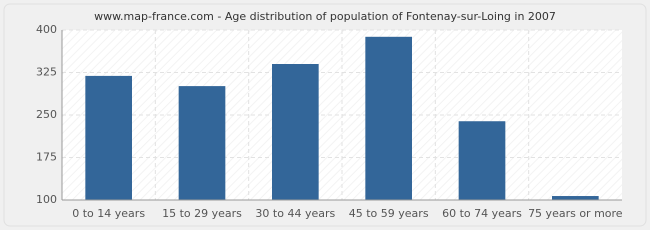 The image size is (650, 240). What do you see at coordinates (46, 72) in the screenshot?
I see `y-tick-label: 325` at bounding box center [46, 72].